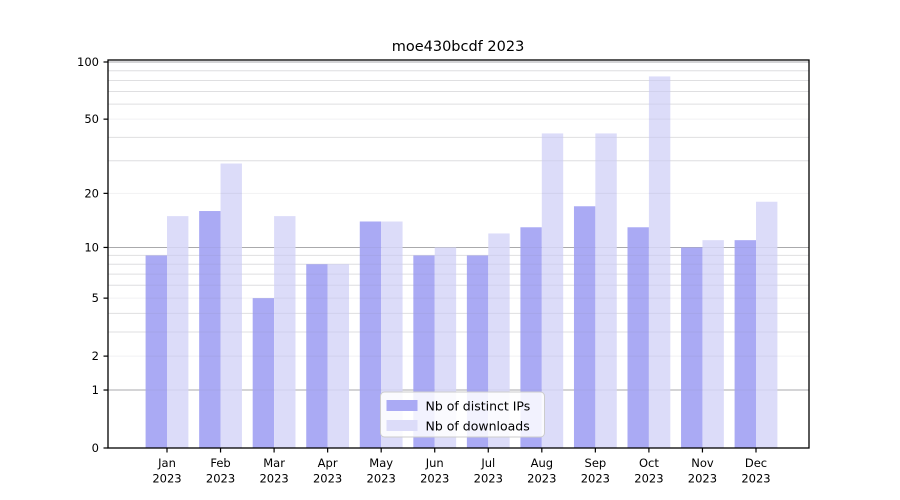  What do you see at coordinates (606, 291) in the screenshot?
I see `bar-downloads-sep` at bounding box center [606, 291].